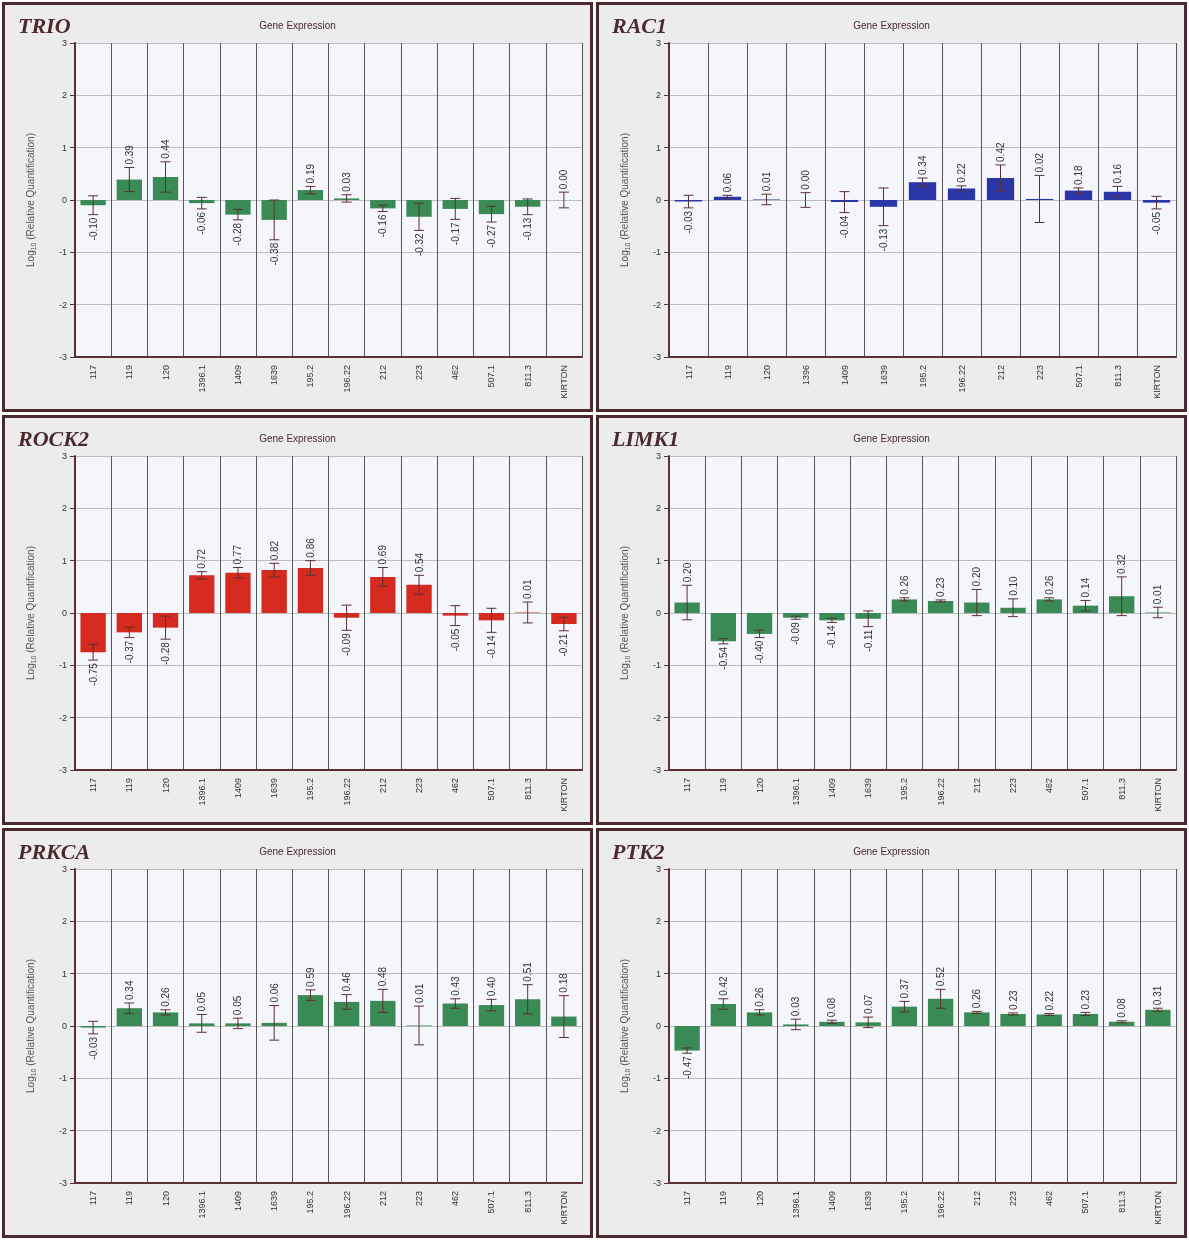  Describe the element at coordinates (723, 658) in the screenshot. I see `data-label: -0.54` at that location.